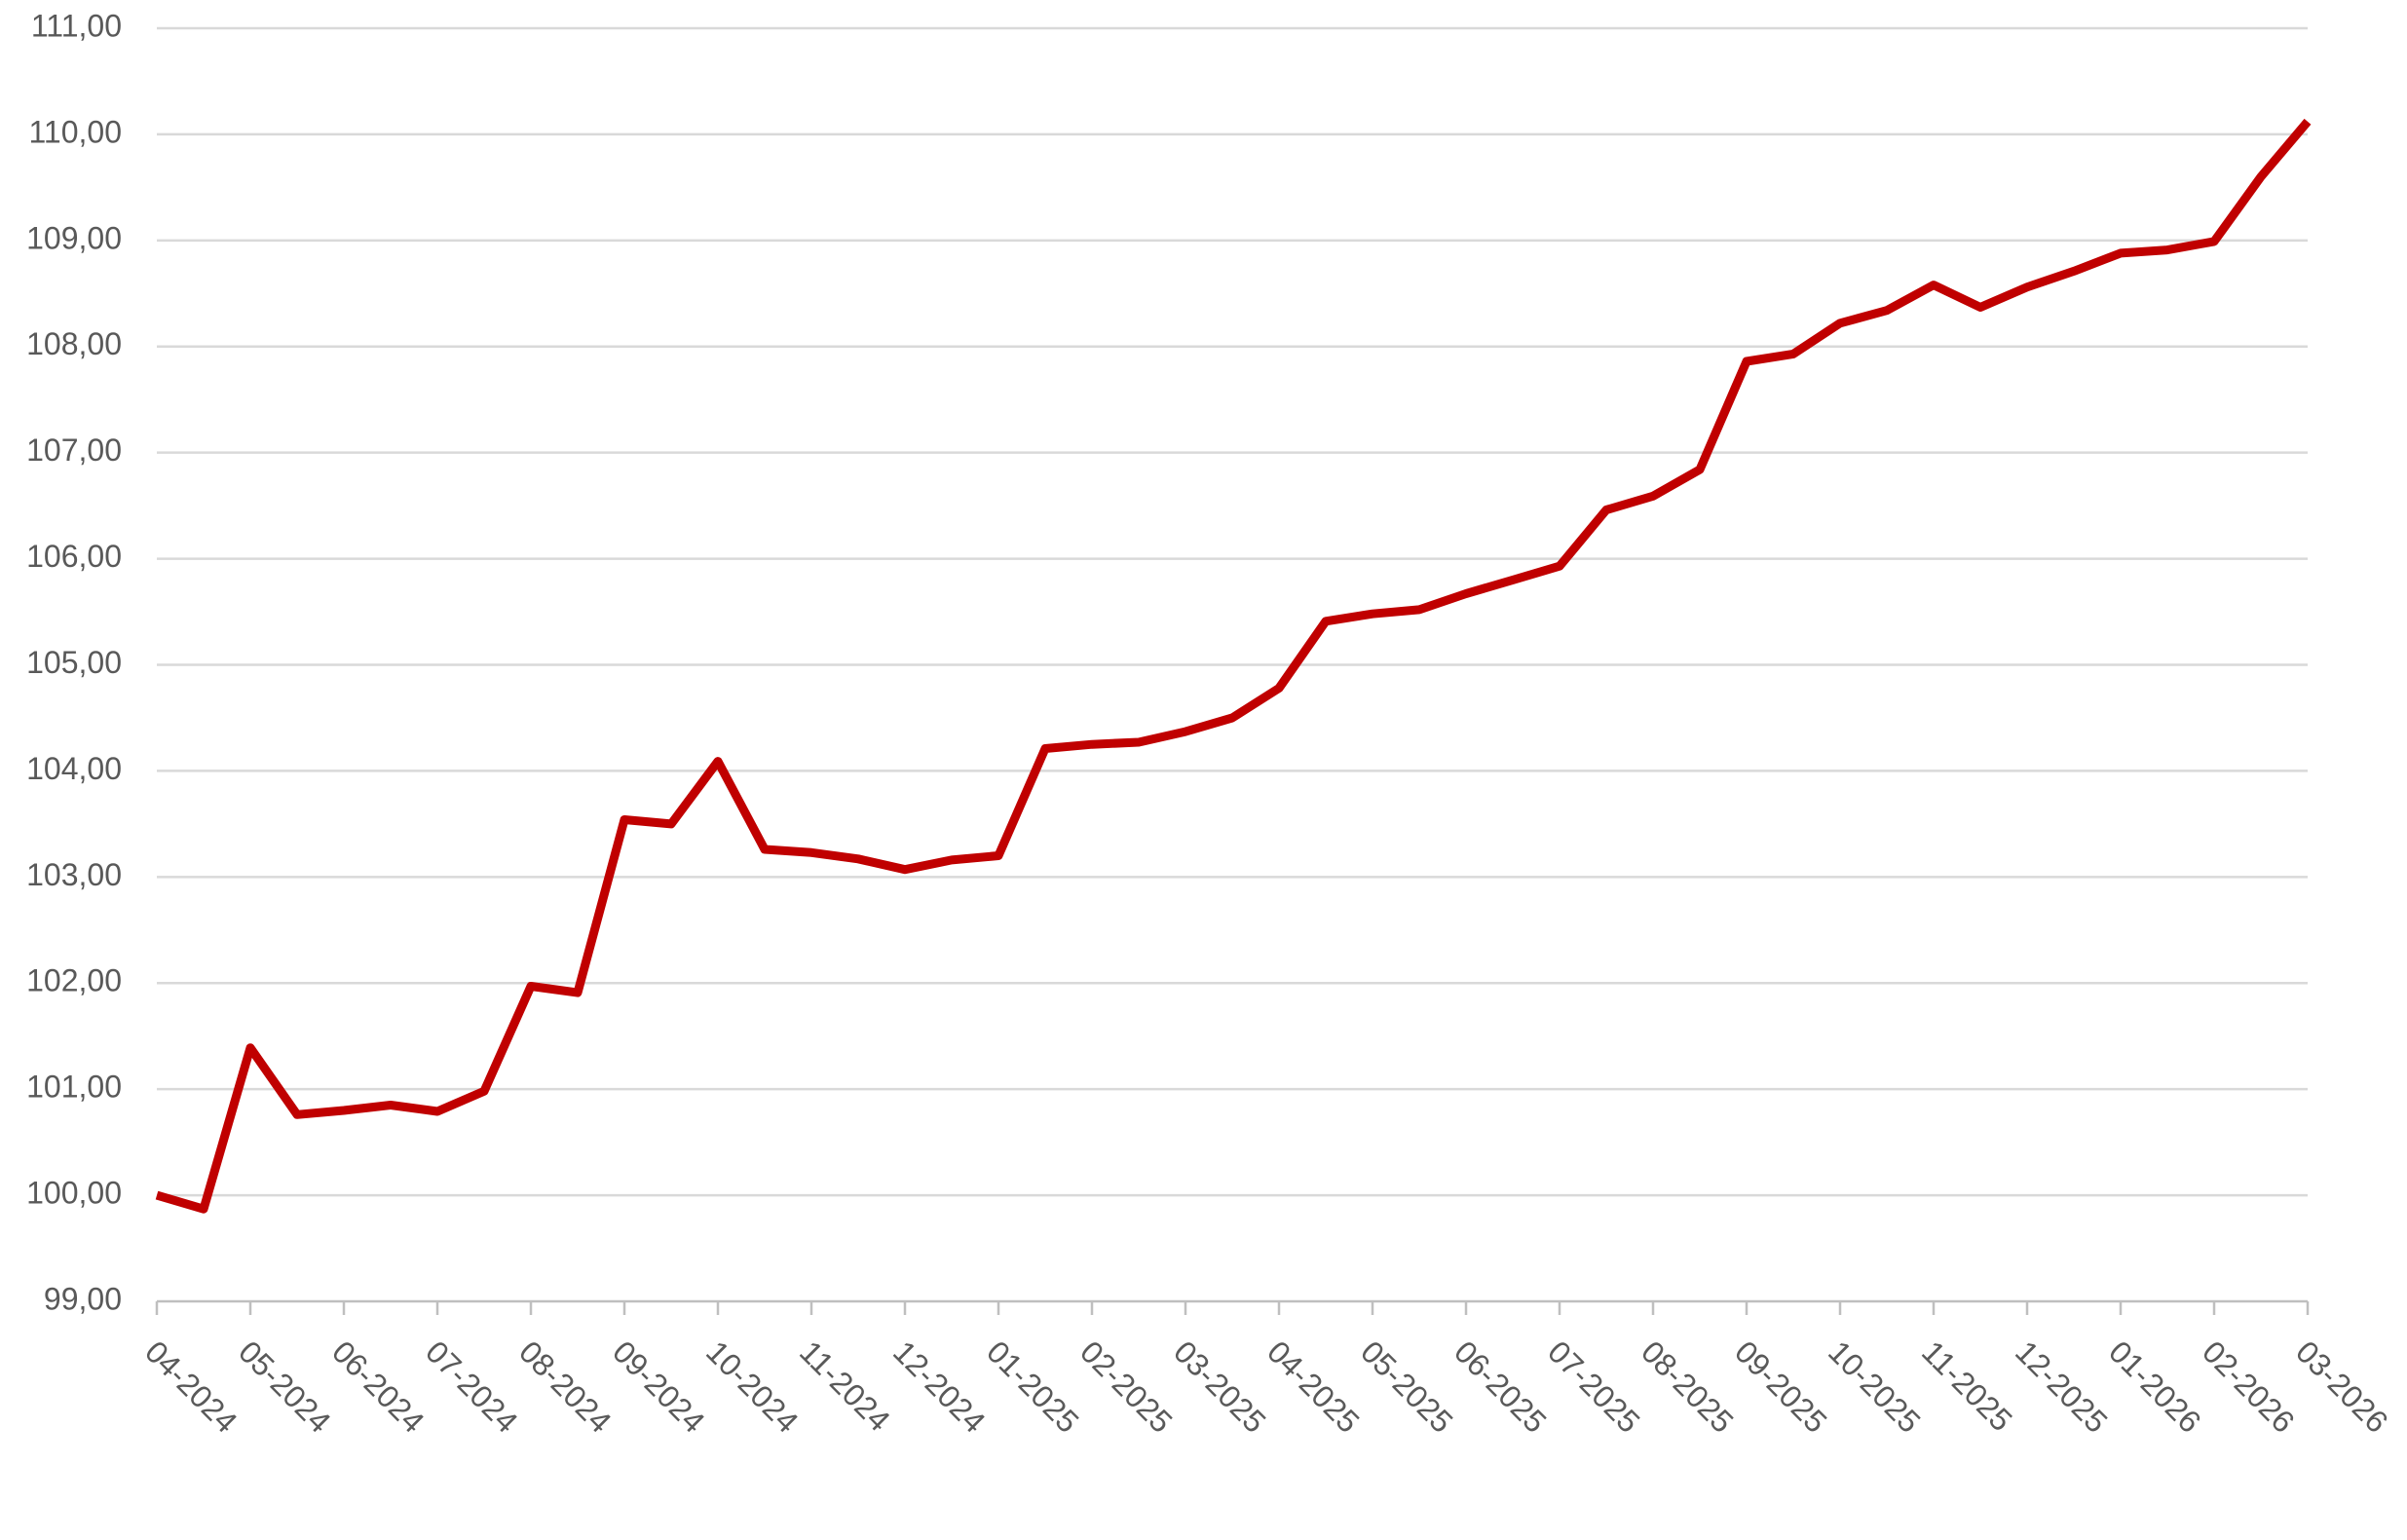 This screenshot has width=2407, height=1540. What do you see at coordinates (939, 1386) in the screenshot?
I see `x-tick-label: 12-2024` at bounding box center [939, 1386].